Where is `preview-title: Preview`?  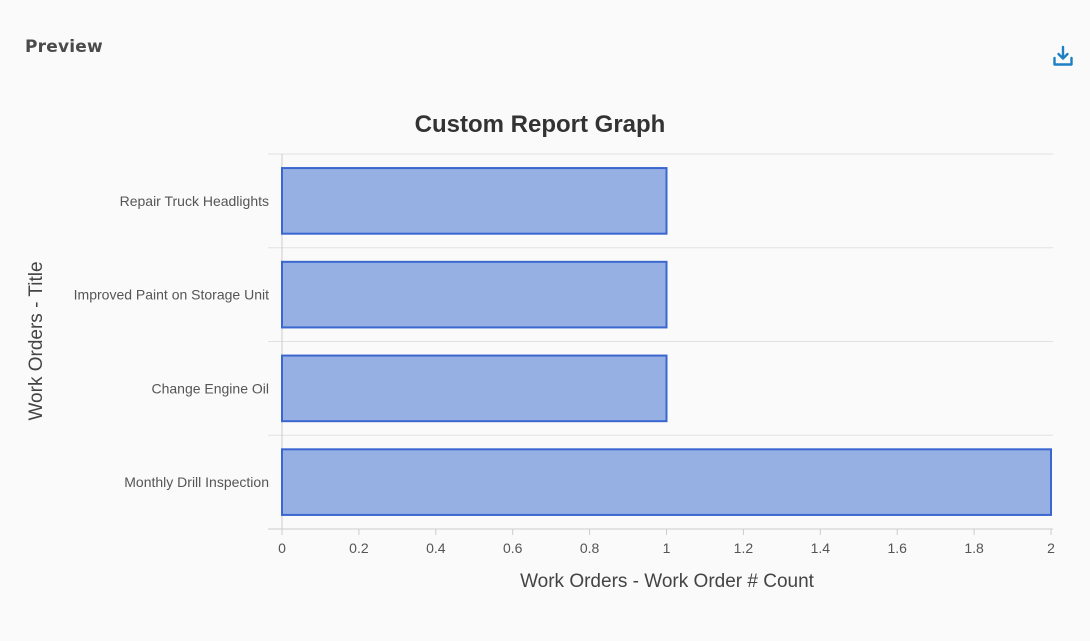 preview-title: Preview is located at coordinates (64, 47).